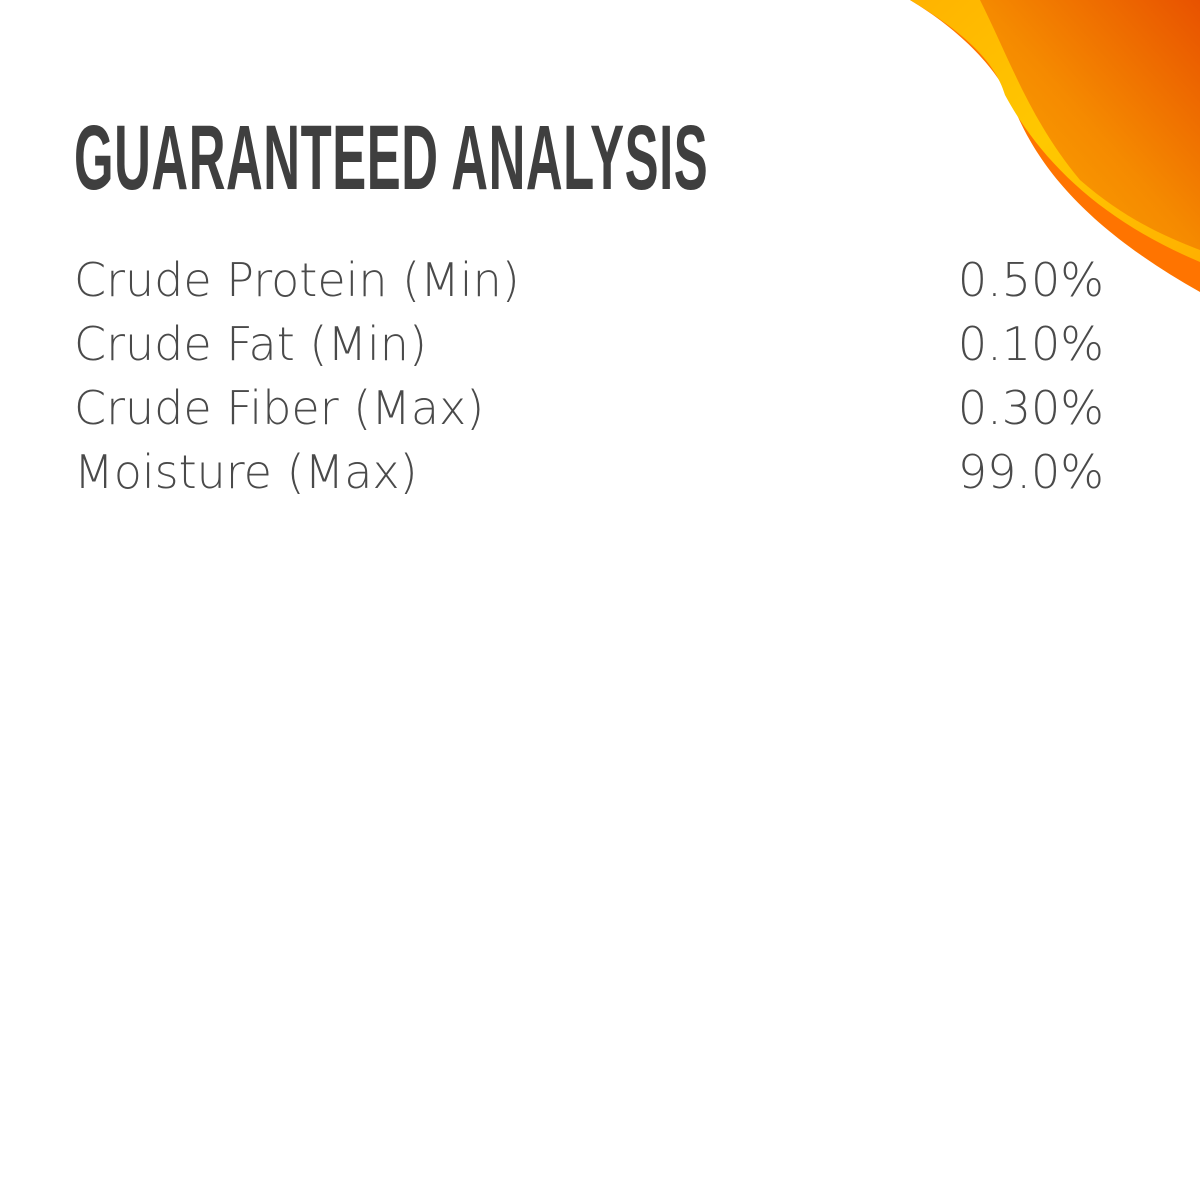  What do you see at coordinates (297, 280) in the screenshot?
I see `row-label: Crude Protein (Min)` at bounding box center [297, 280].